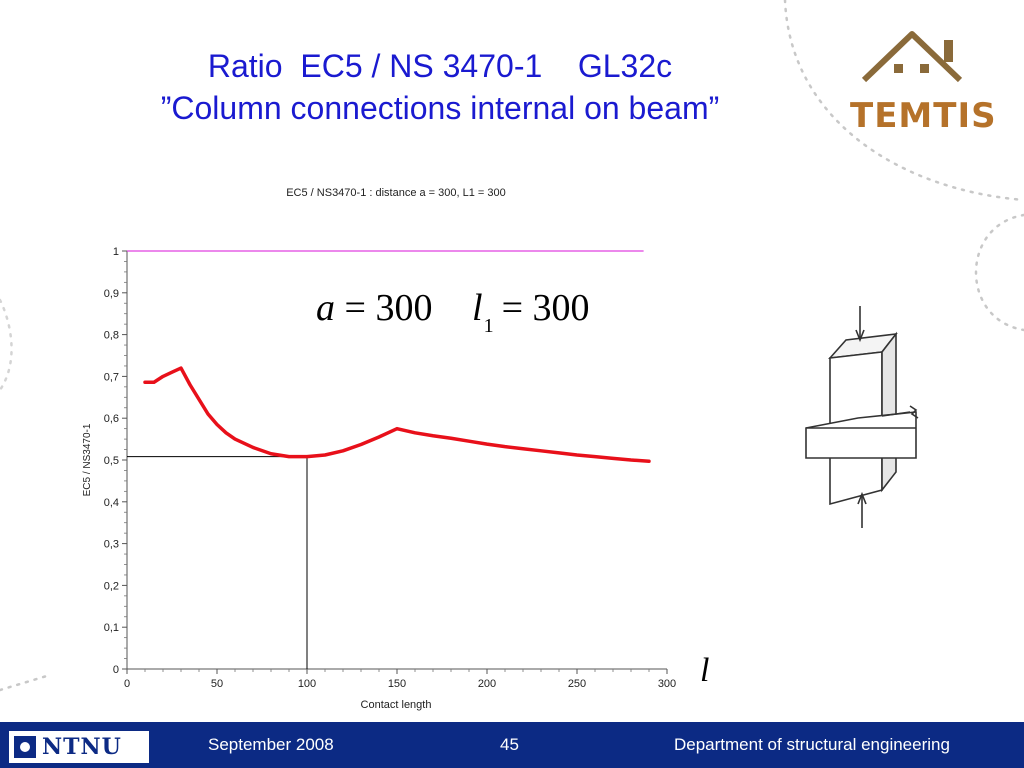 Image resolution: width=1024 pixels, height=768 pixels. I want to click on ntnu-logo-text: NTNU, so click(82, 747).